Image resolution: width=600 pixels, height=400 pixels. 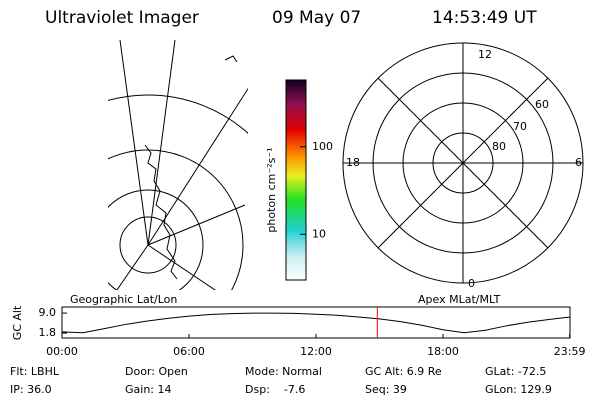 I want to click on altitude-line, so click(x=316, y=323).